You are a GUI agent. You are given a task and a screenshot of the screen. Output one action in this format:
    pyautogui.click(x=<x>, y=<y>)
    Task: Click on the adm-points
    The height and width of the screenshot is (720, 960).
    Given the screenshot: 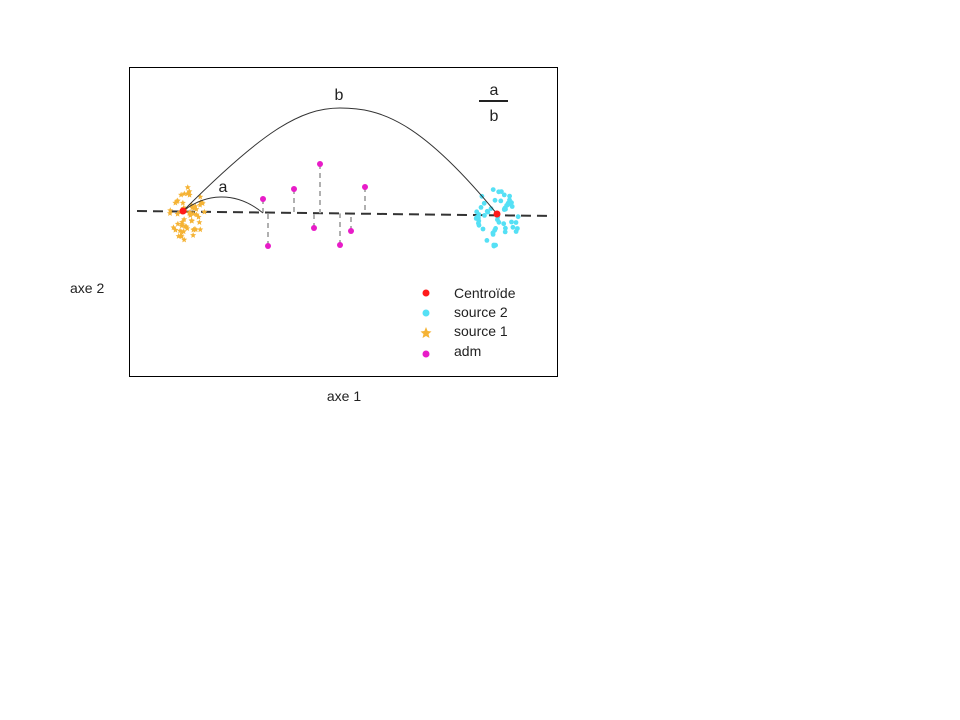 What is the action you would take?
    pyautogui.click(x=314, y=205)
    